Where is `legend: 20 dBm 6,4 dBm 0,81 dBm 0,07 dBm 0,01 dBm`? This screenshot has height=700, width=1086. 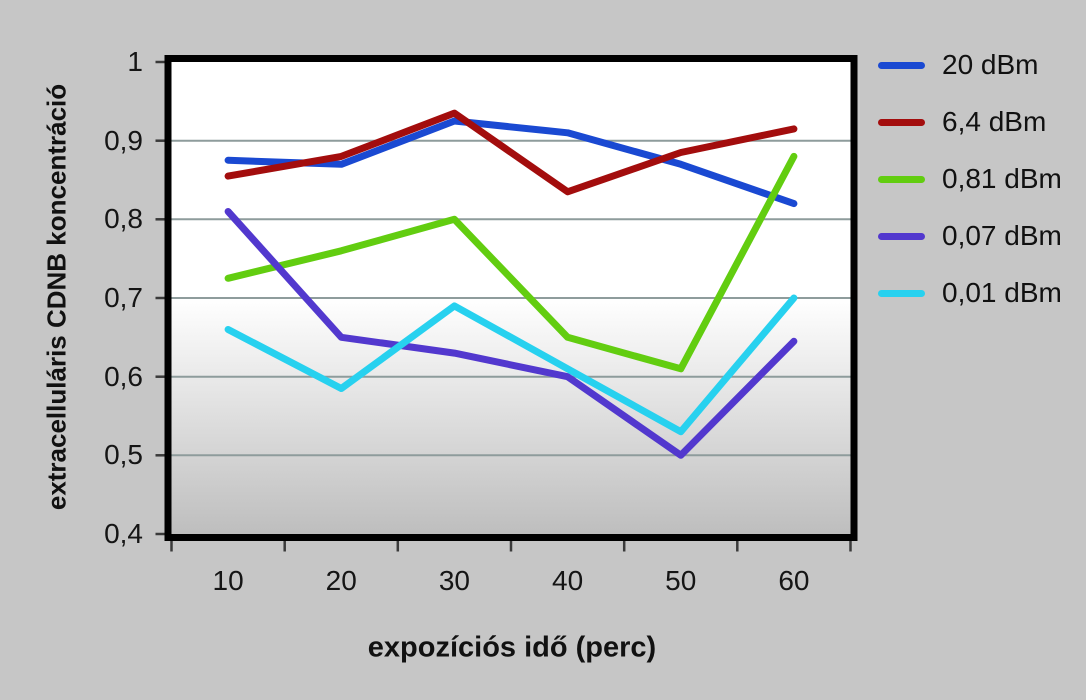
legend: 20 dBm 6,4 dBm 0,81 dBm 0,07 dBm 0,01 dBm is located at coordinates (970, 192).